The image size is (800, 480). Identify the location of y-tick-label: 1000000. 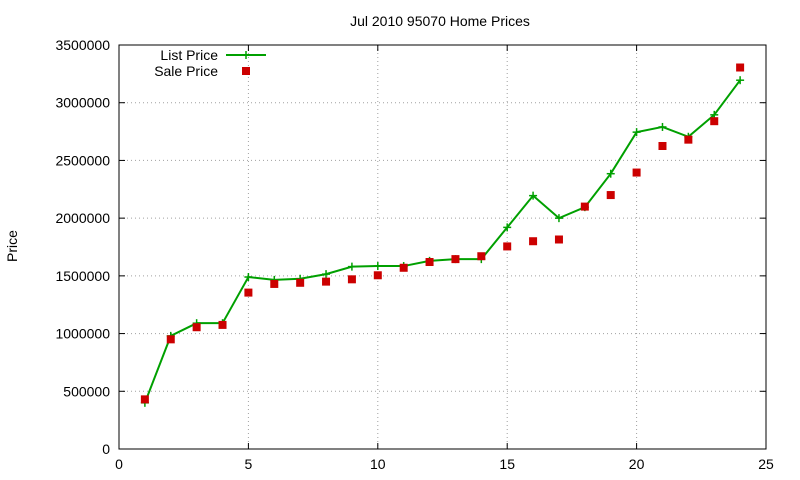
(82, 334).